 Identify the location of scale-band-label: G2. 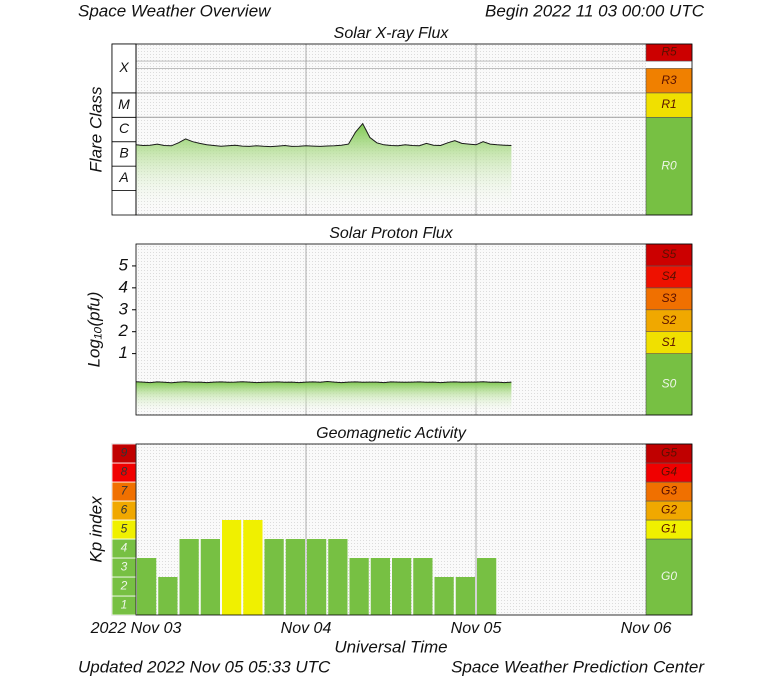
(669, 510).